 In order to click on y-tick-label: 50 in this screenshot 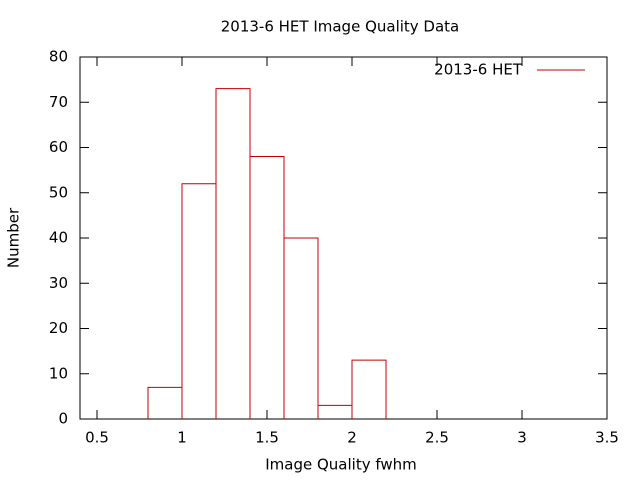, I will do `click(58, 192)`.